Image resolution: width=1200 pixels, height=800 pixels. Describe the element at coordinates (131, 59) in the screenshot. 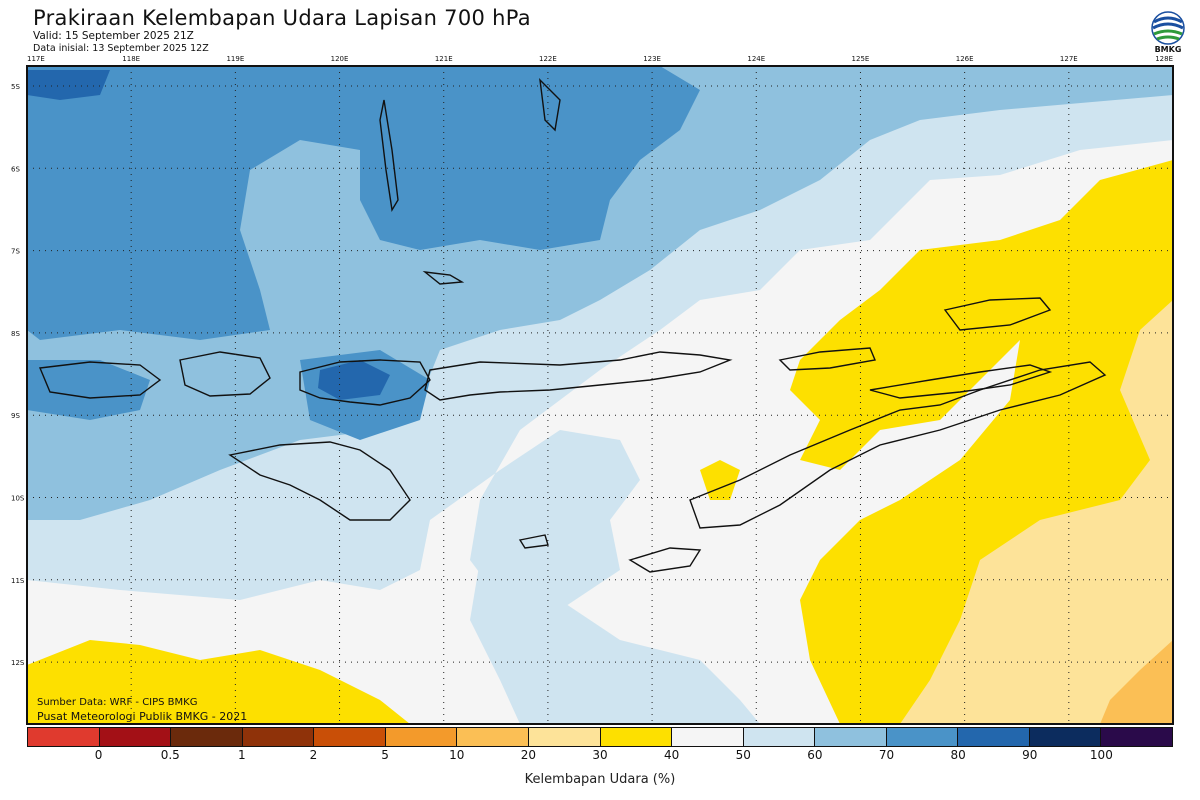

I see `lon-label-118E: 118E` at that location.